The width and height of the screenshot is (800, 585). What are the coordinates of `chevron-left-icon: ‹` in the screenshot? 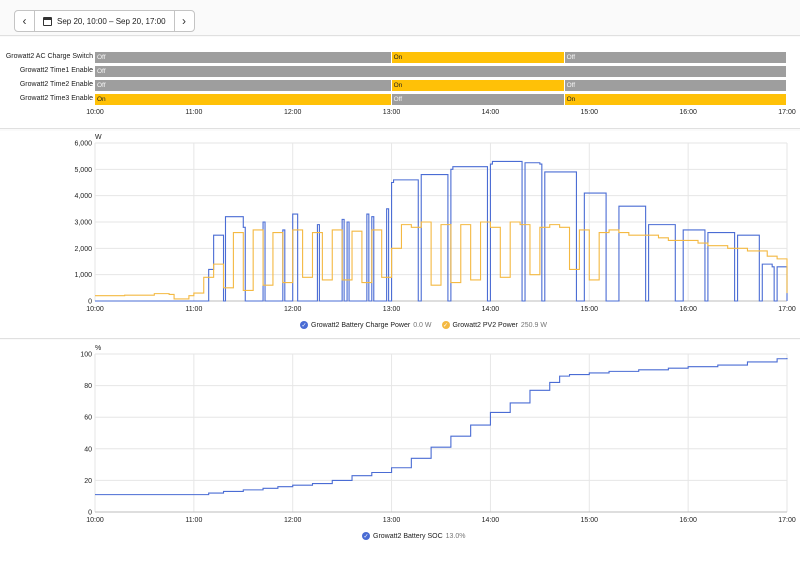 It's located at (24, 21).